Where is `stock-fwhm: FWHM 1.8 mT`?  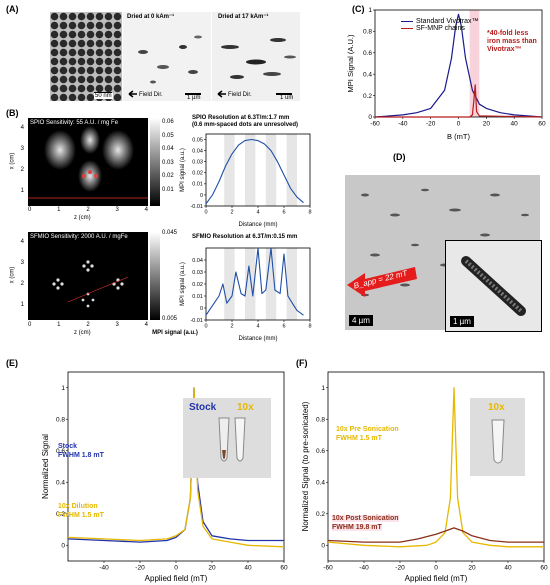
stock-fwhm: FWHM 1.8 mT is located at coordinates (81, 455).